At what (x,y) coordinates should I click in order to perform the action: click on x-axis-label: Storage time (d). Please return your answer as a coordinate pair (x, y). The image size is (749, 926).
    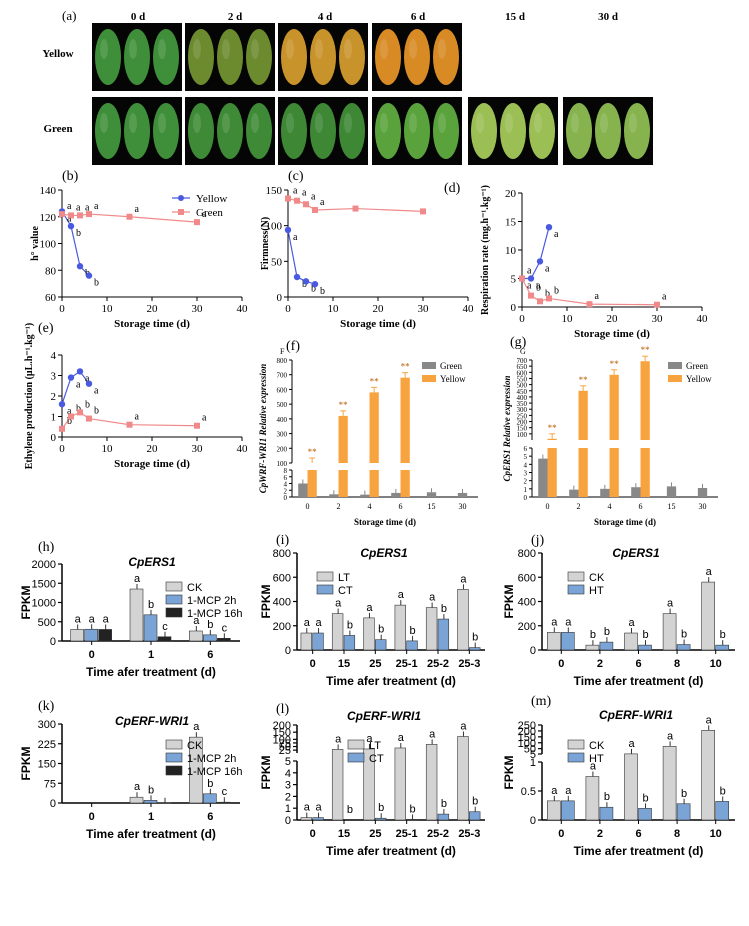
    Looking at the image, I should click on (625, 522).